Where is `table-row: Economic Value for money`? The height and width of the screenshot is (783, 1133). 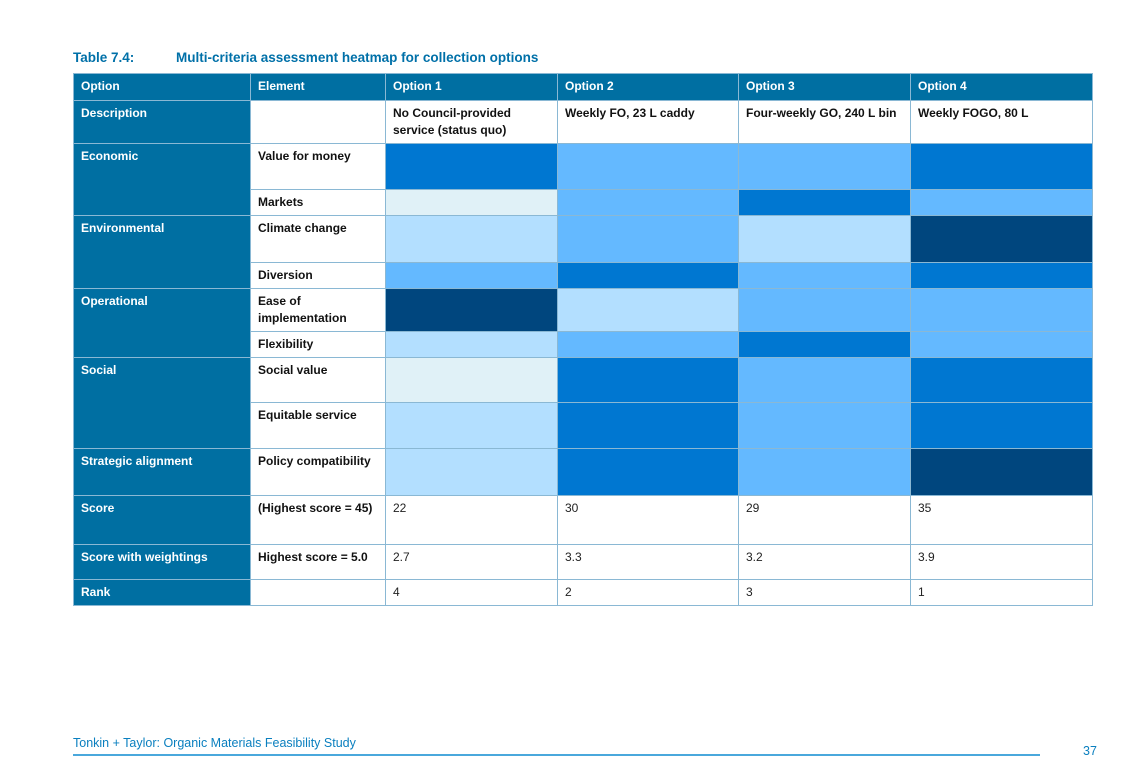 table-row: Economic Value for money is located at coordinates (583, 179).